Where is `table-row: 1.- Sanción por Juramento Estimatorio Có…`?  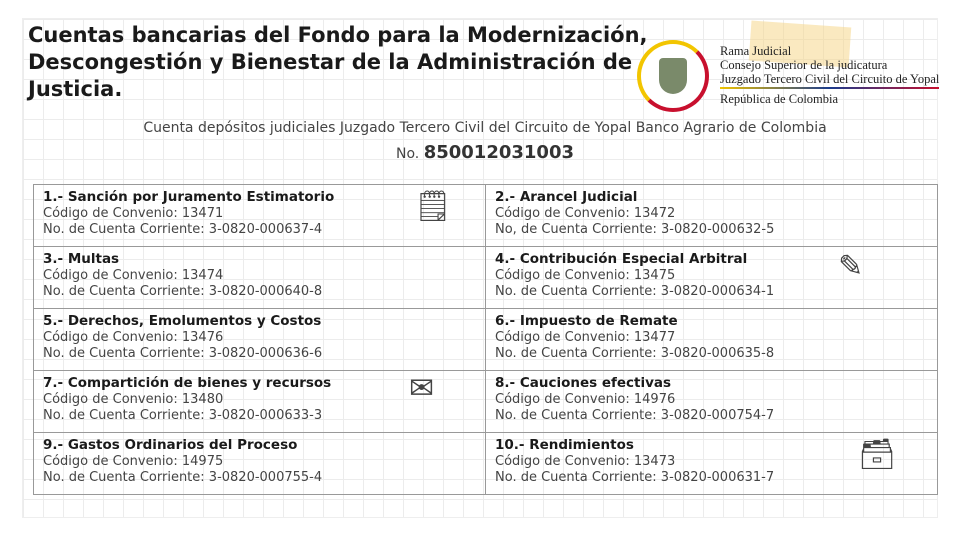
table-row: 1.- Sanción por Juramento Estimatorio Có… is located at coordinates (485, 215).